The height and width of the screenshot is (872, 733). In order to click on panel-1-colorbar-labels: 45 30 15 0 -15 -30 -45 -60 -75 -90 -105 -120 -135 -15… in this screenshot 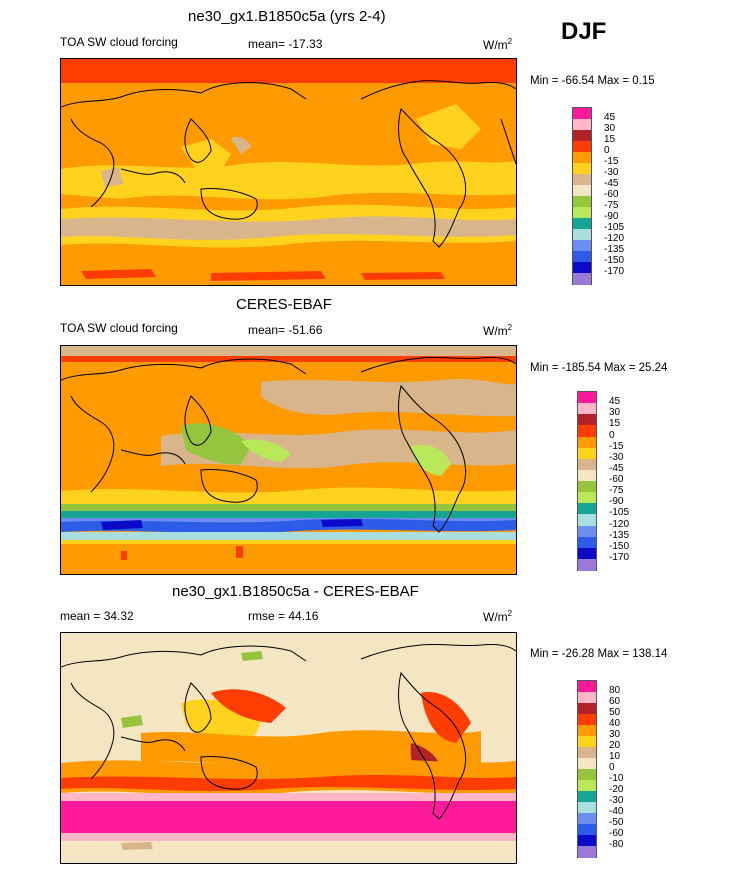, I will do `click(624, 195)`.